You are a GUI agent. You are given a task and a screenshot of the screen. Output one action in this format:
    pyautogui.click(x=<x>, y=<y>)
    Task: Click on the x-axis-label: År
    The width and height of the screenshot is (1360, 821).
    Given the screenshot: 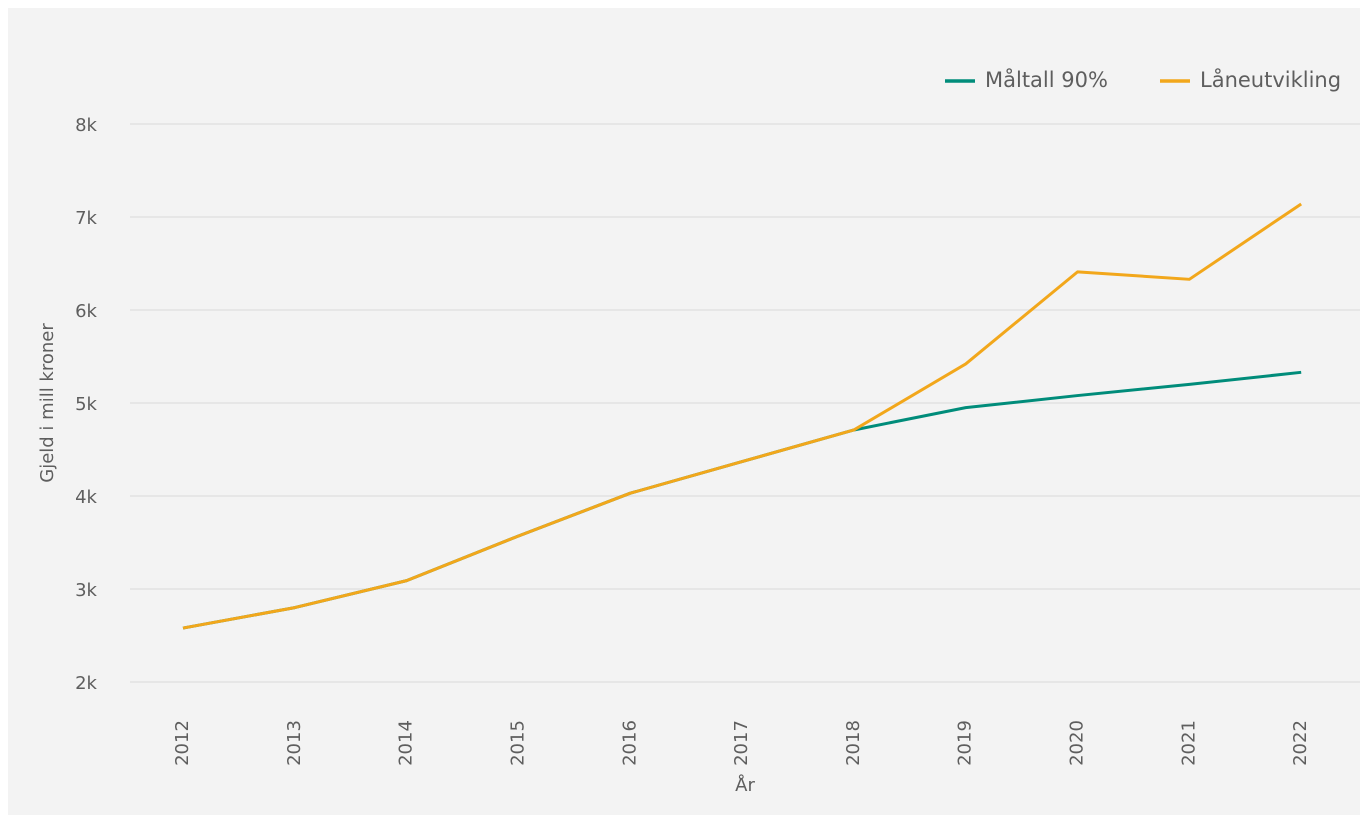 What is the action you would take?
    pyautogui.click(x=745, y=785)
    